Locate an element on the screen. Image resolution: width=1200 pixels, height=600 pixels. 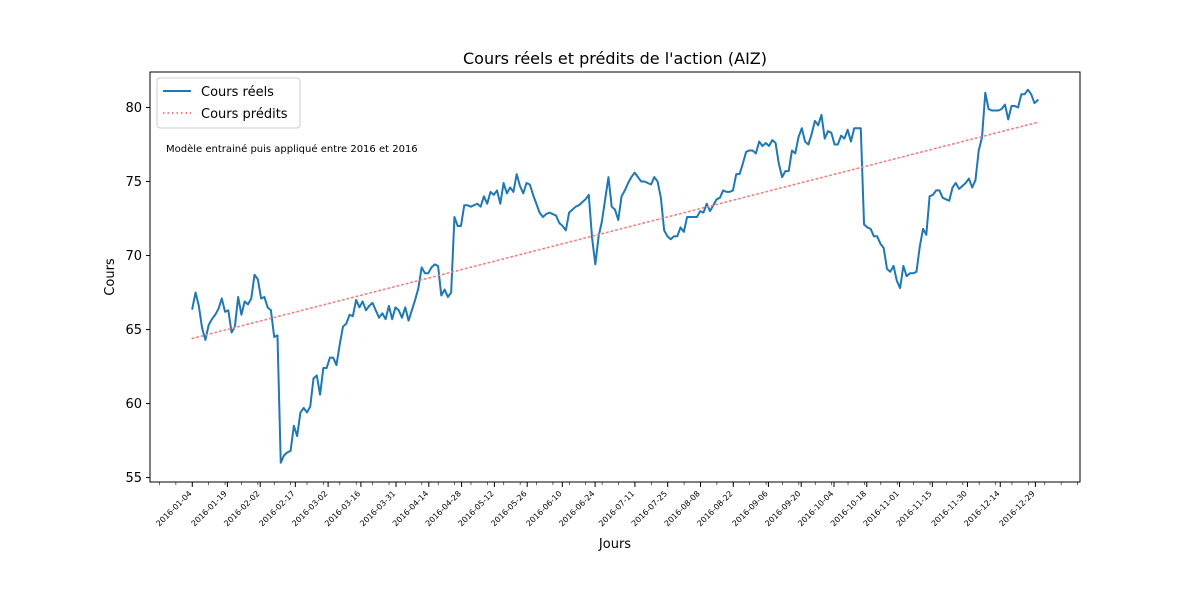
y-tick-label-3: 70 is located at coordinates (133, 256).